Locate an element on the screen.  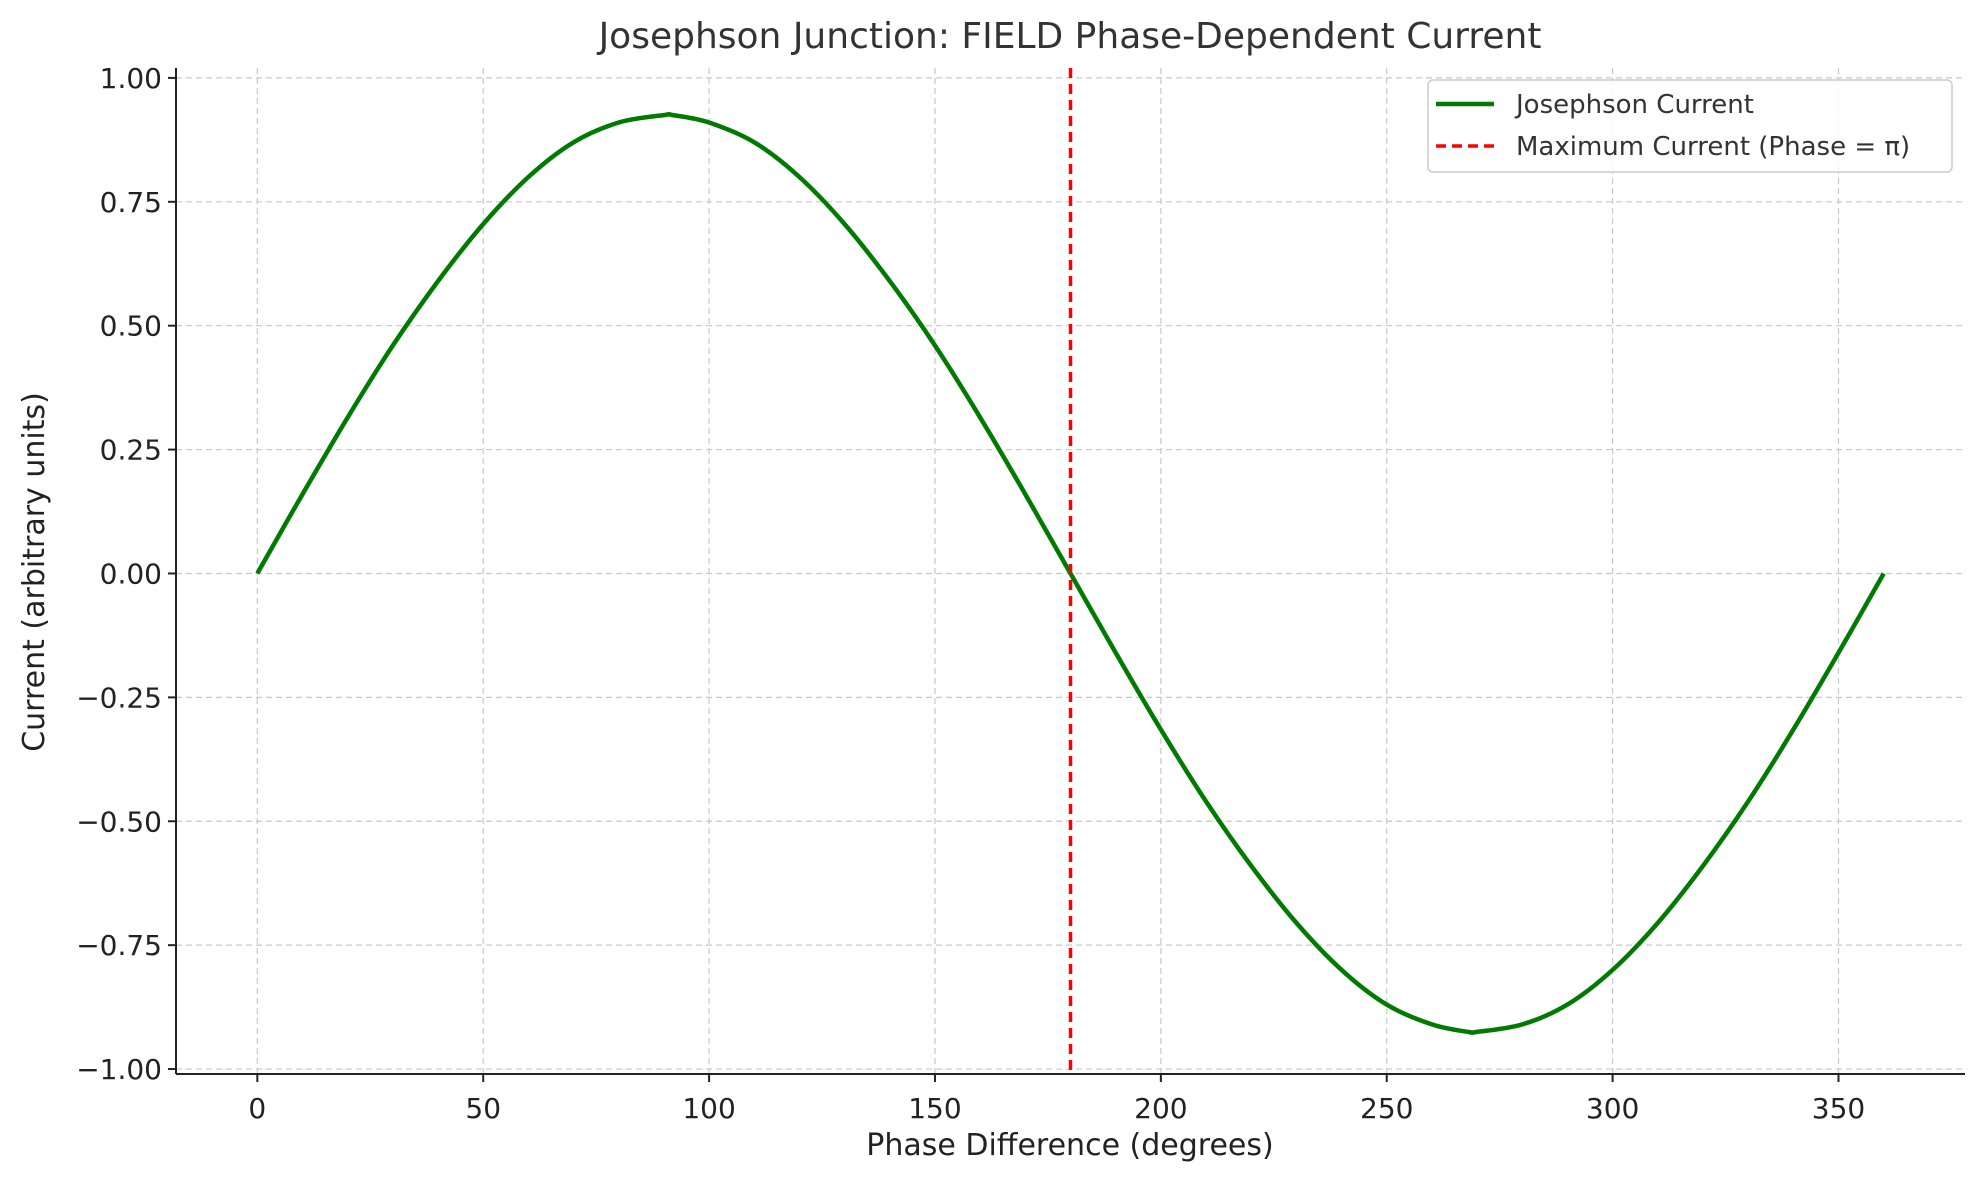
x-tick-label: 0 is located at coordinates (257, 1108).